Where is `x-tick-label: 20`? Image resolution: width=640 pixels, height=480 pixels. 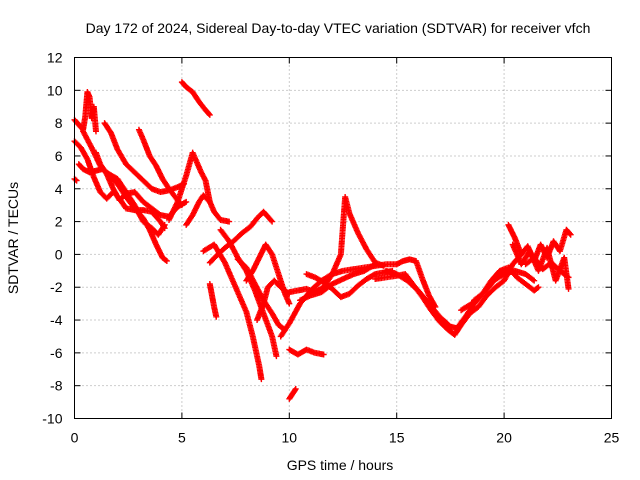
x-tick-label: 20 is located at coordinates (504, 438).